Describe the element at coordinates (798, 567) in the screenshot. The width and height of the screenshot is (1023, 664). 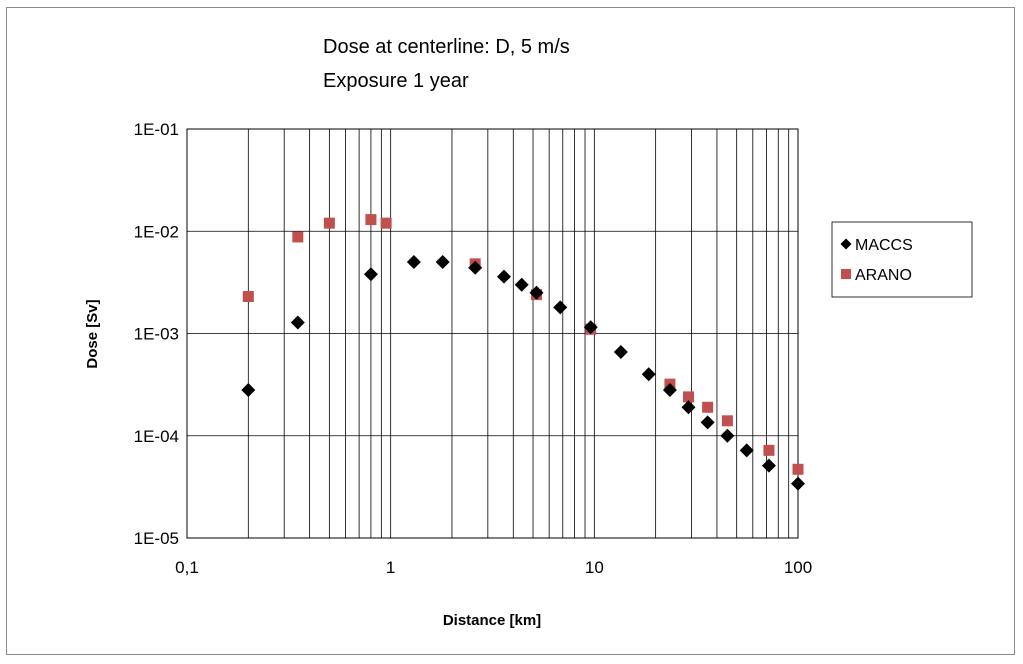
I see `x-tick-label: 100` at that location.